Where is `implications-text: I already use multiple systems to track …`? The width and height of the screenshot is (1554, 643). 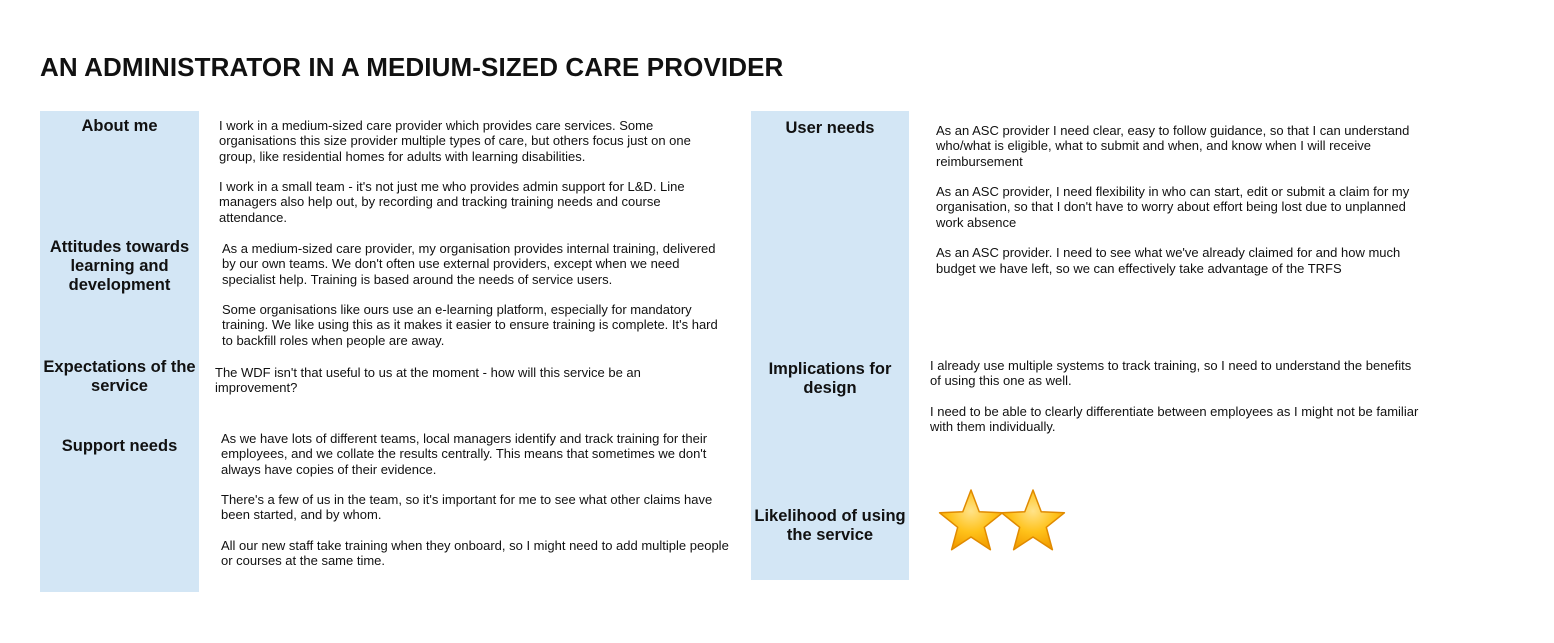
implications-text: I already use multiple systems to track … is located at coordinates (1175, 396).